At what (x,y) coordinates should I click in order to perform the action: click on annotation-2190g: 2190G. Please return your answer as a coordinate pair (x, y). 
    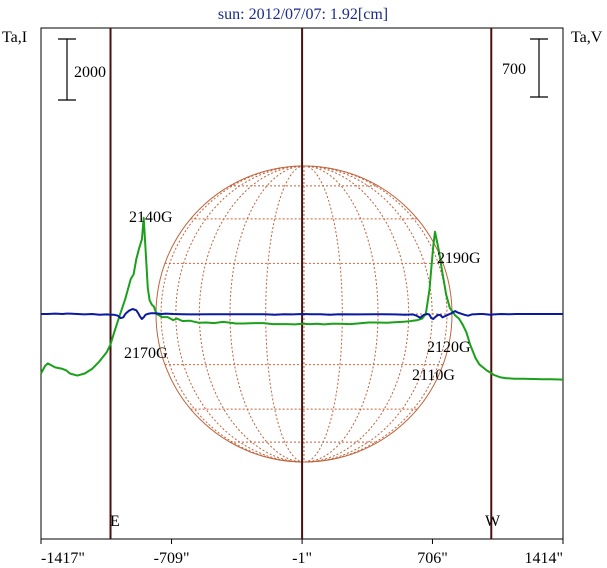
    Looking at the image, I should click on (459, 258).